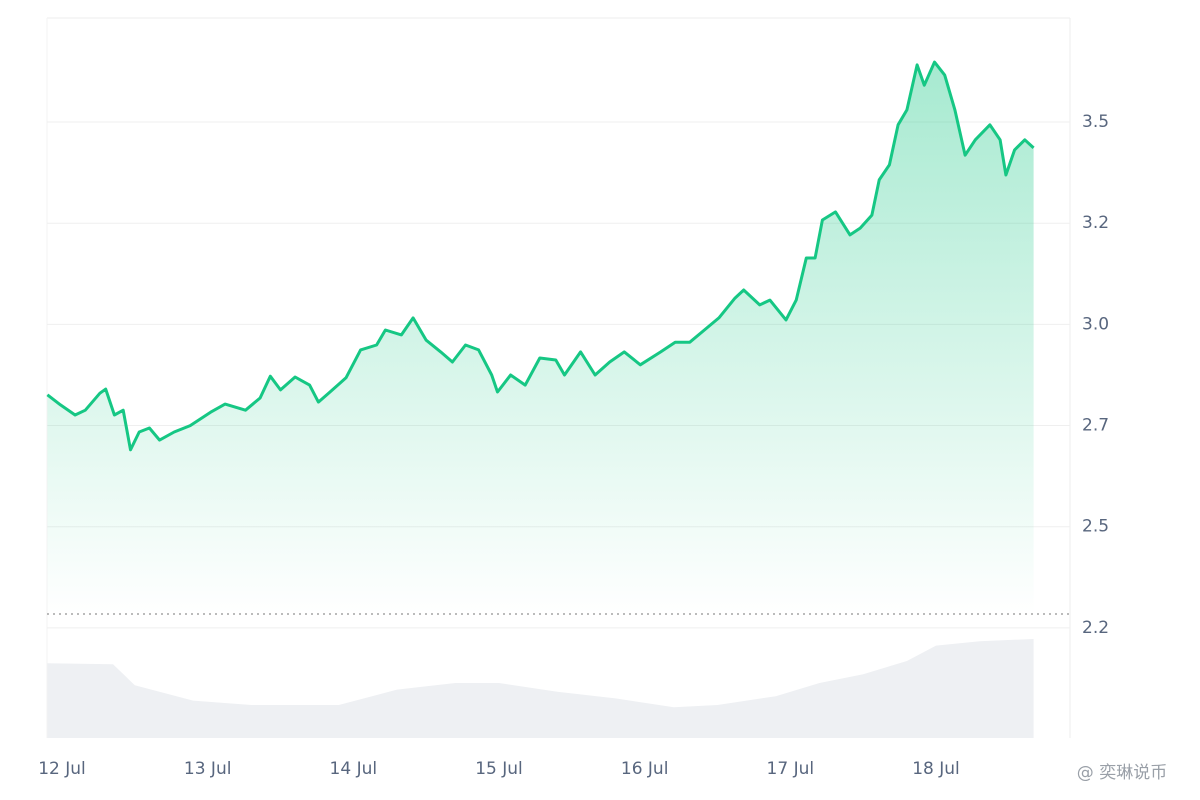  What do you see at coordinates (791, 769) in the screenshot?
I see `x-tick-label: 17 Jul` at bounding box center [791, 769].